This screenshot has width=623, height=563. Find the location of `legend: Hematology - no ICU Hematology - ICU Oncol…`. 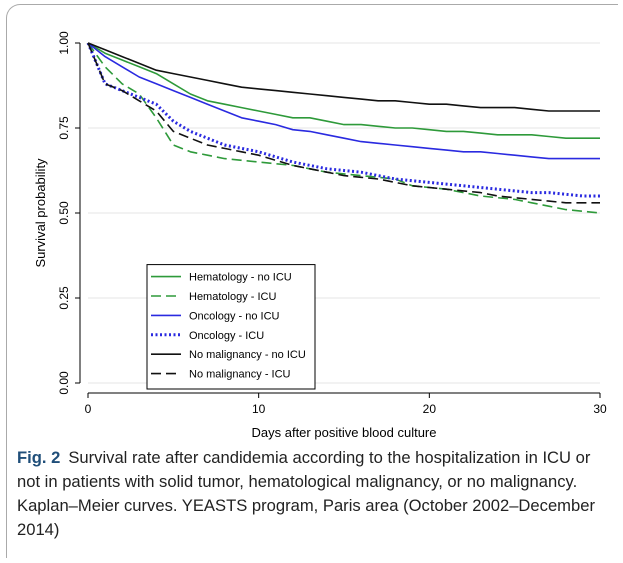

legend: Hematology - no ICU Hematology - ICU Oncol… is located at coordinates (231, 327).